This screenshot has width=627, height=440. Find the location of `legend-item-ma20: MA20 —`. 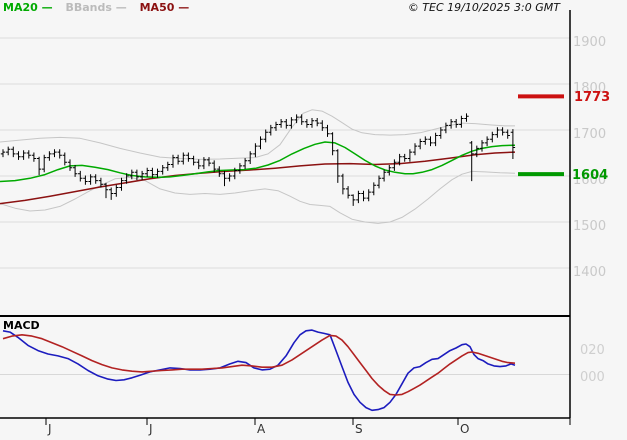

legend-item-ma20: MA20 — is located at coordinates (28, 7).